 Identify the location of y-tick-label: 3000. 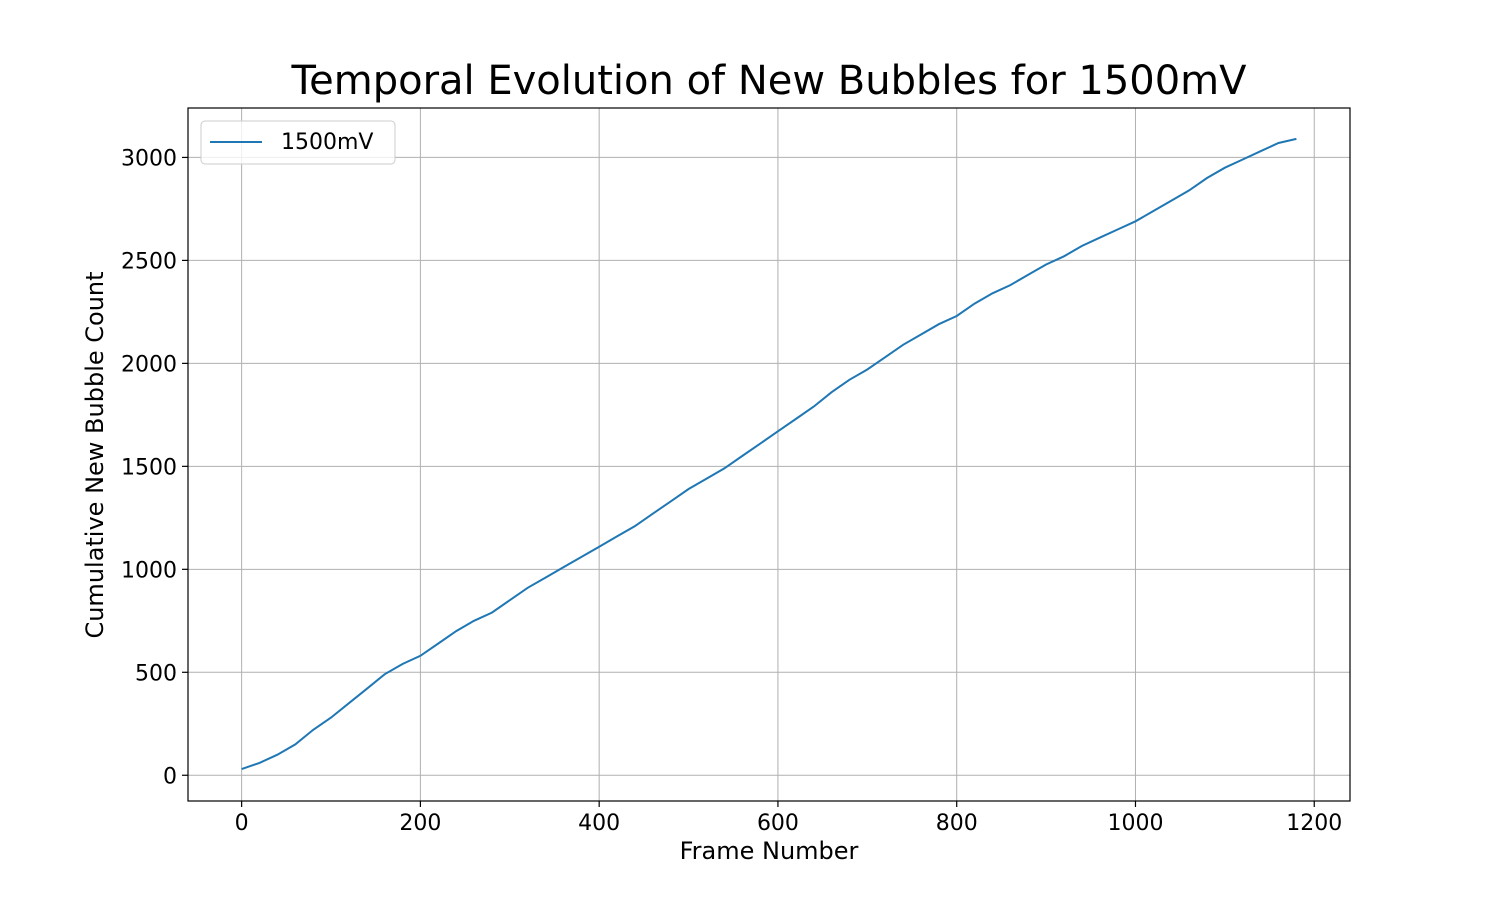
(149, 158).